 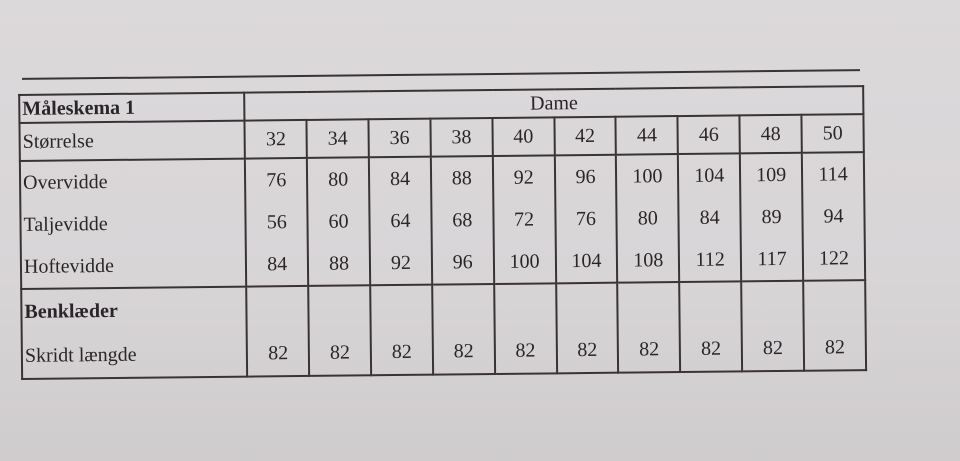 I want to click on size-cell: 50, so click(x=832, y=133).